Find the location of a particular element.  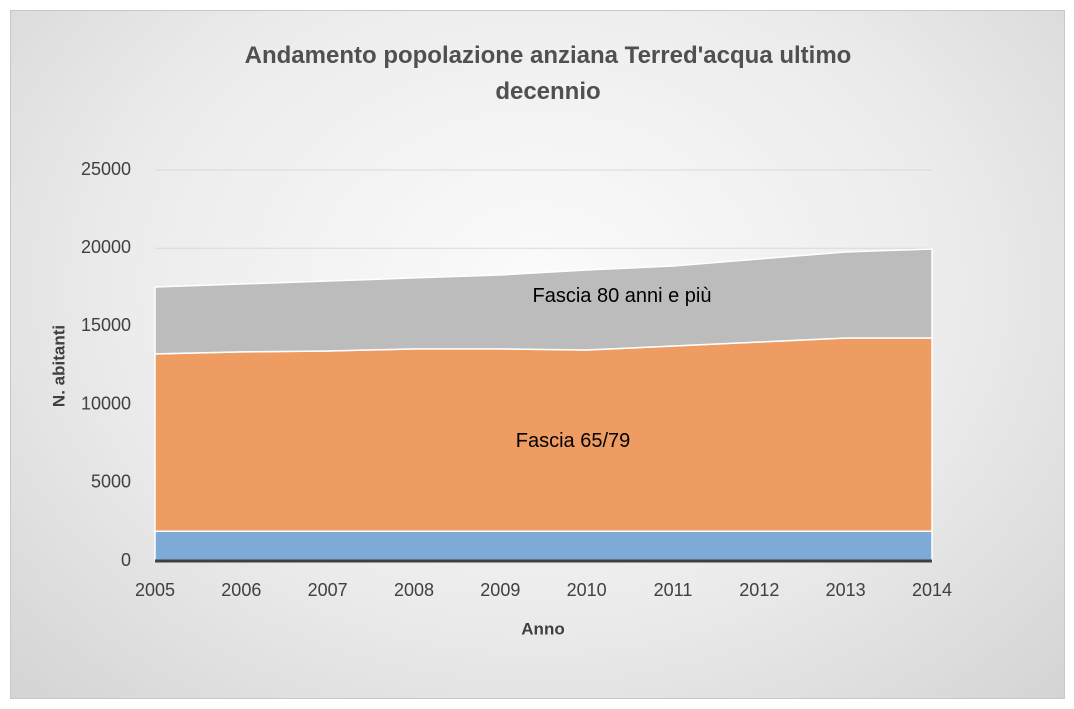

x-axis-label: Anno is located at coordinates (542, 628).